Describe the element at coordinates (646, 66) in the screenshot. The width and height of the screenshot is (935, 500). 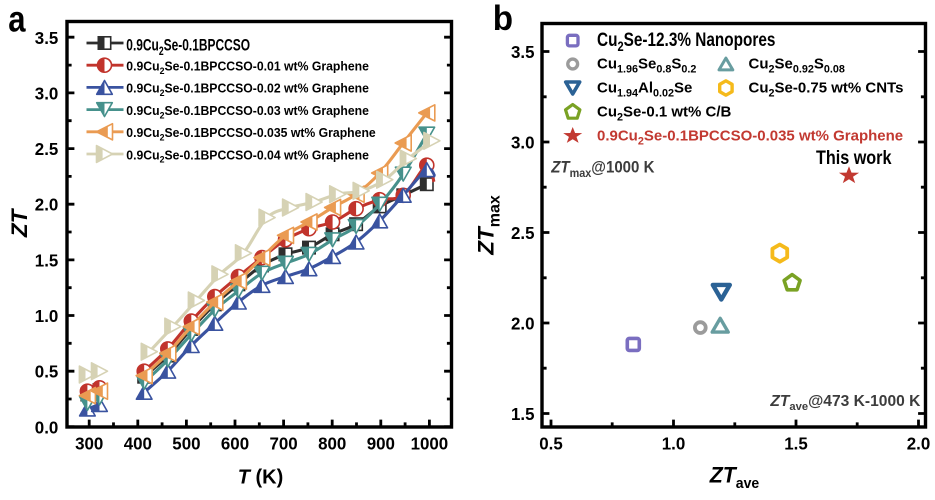
I see `svg-text: Cu1.96​Se0.8​S0.2​` at that location.